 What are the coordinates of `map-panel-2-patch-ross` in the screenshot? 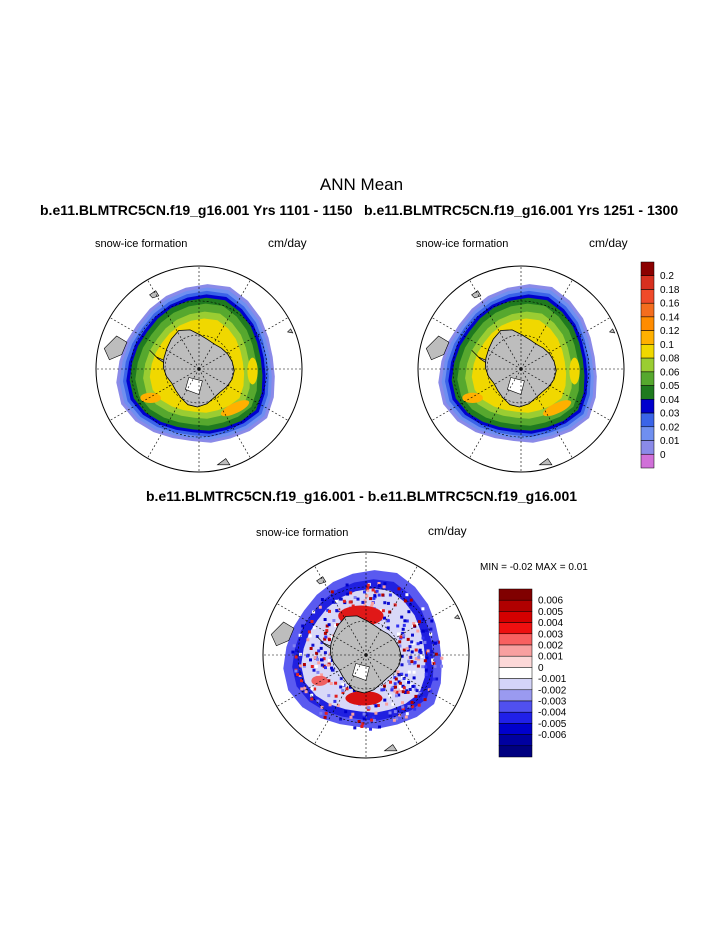 It's located at (557, 408).